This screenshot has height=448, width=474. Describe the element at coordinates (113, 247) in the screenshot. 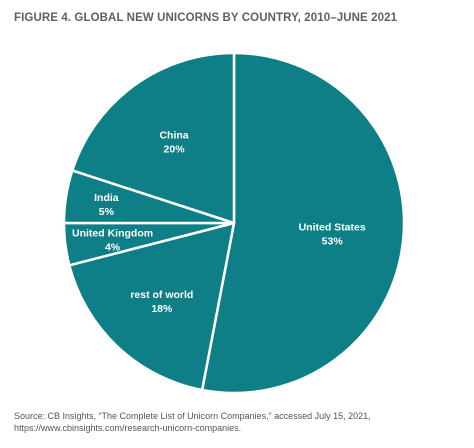

I see `slice-value-united-kingdom: 4%` at that location.